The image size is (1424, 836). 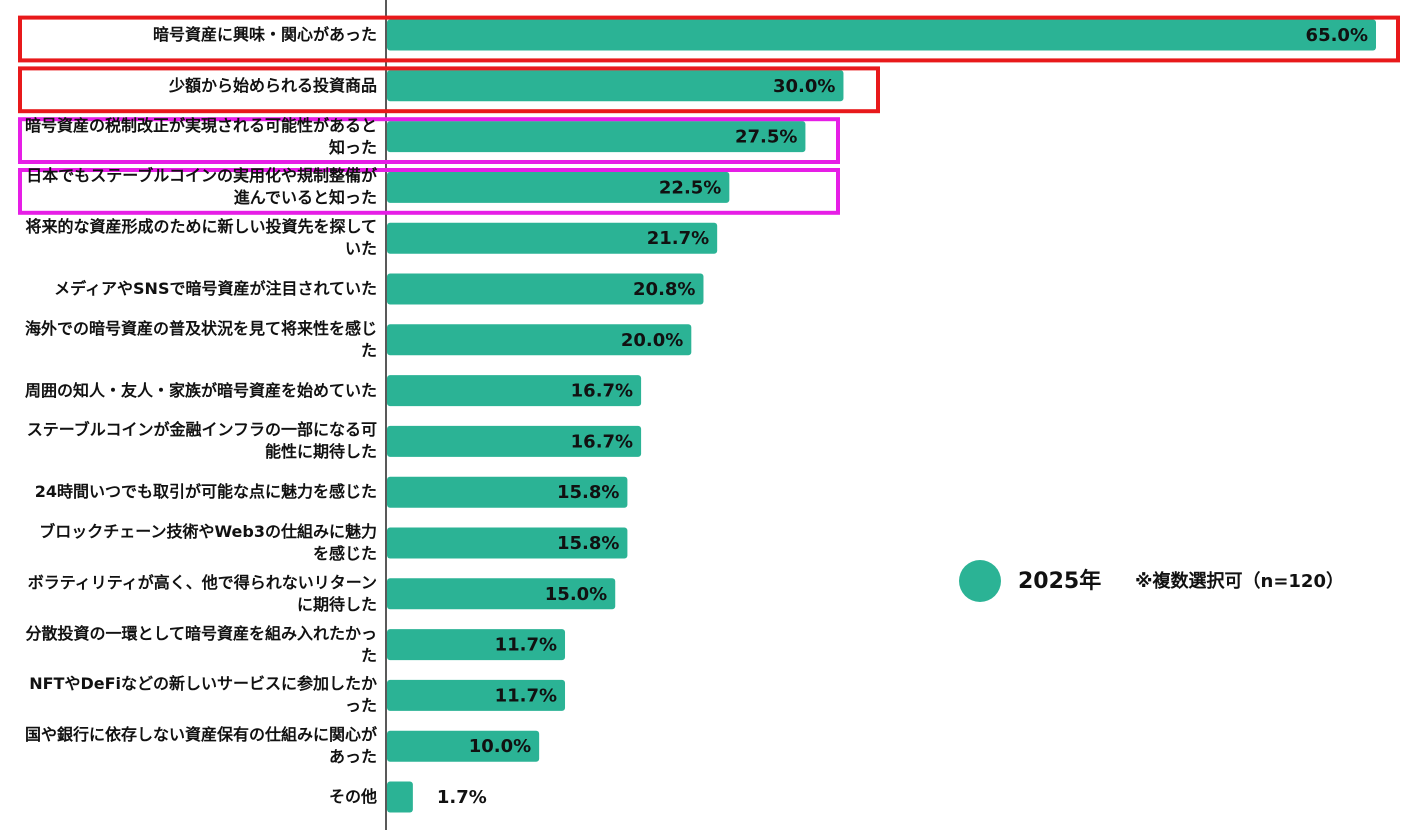 What do you see at coordinates (576, 594) in the screenshot?
I see `value-label: 15.0%` at bounding box center [576, 594].